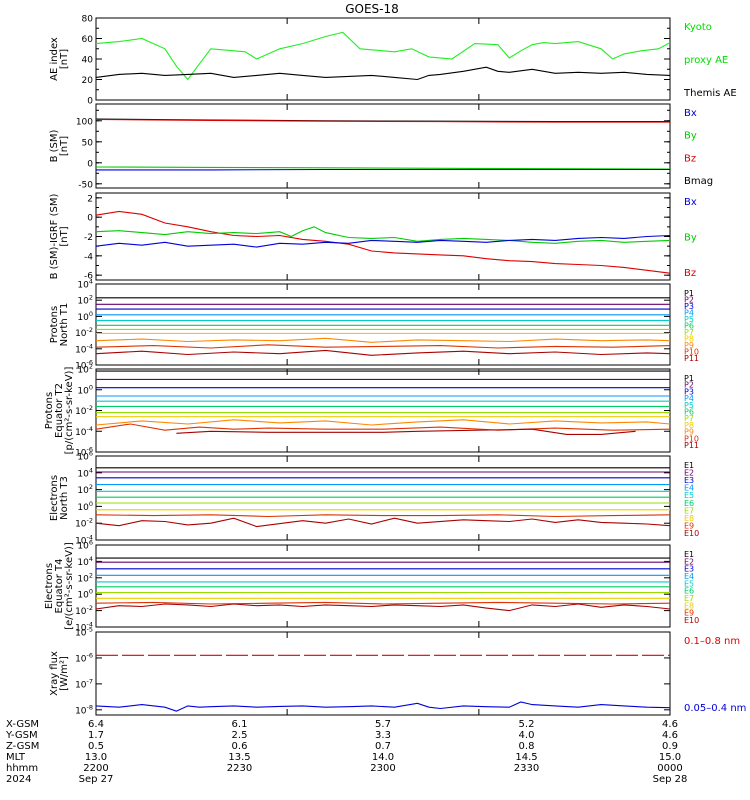 The width and height of the screenshot is (750, 800). I want to click on footer-value: 3.3, so click(383, 735).